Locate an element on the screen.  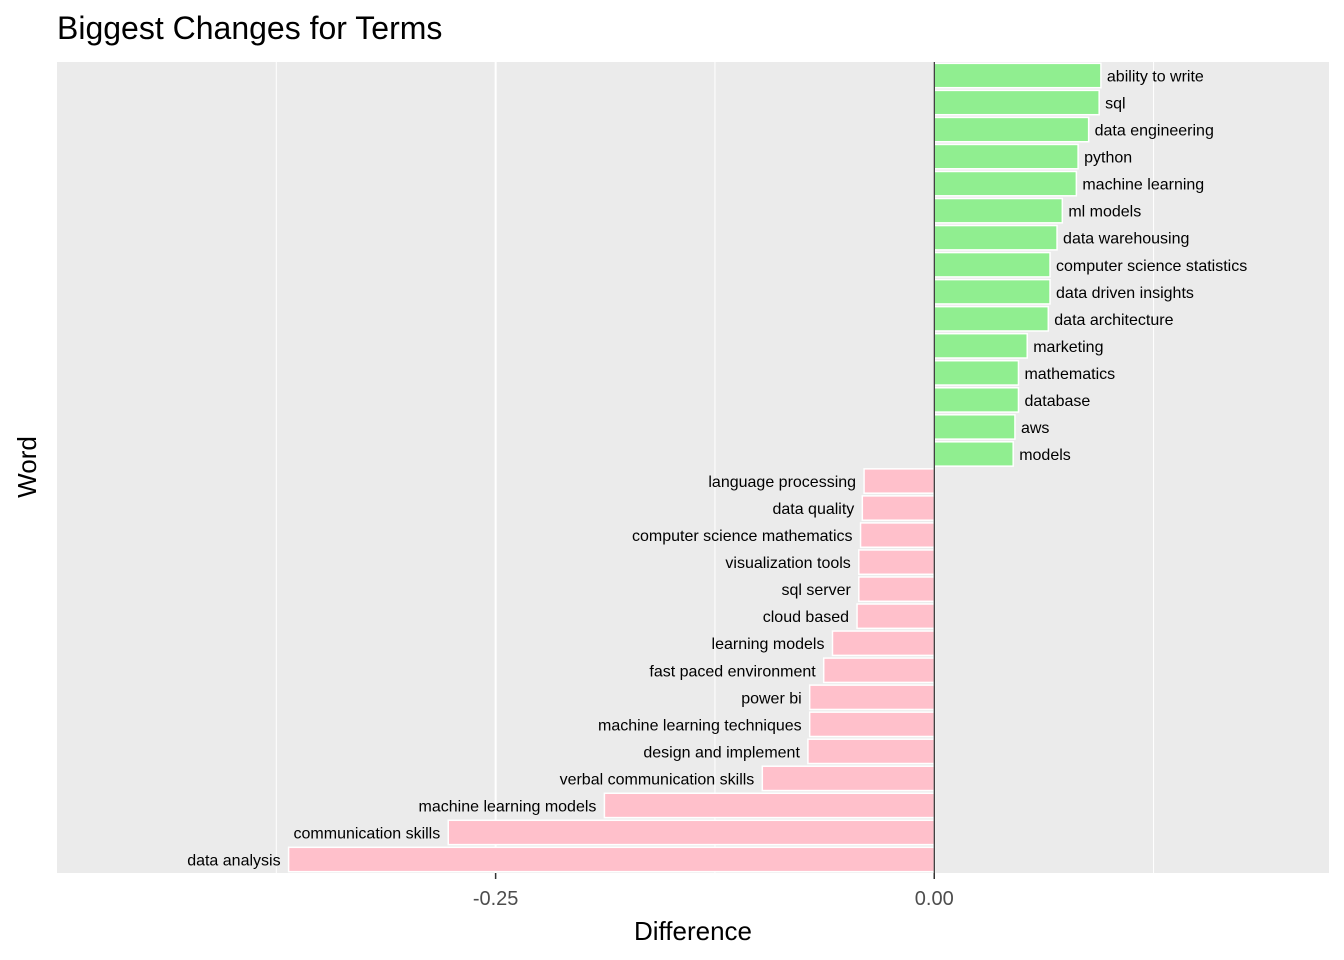
bar-label: database is located at coordinates (1057, 401).